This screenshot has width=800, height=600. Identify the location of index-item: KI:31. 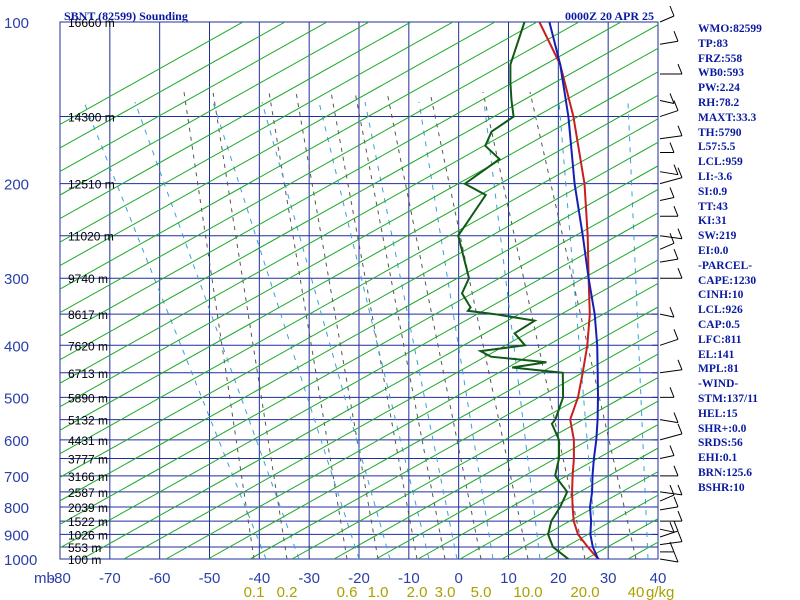
(712, 221).